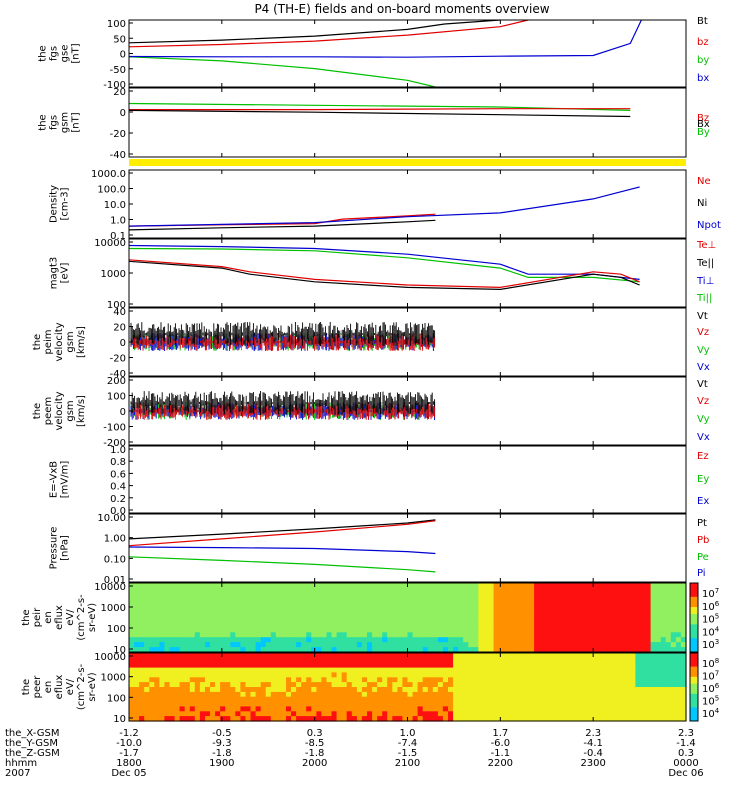 The height and width of the screenshot is (800, 750). I want to click on x-row-value: 1.0, so click(408, 733).